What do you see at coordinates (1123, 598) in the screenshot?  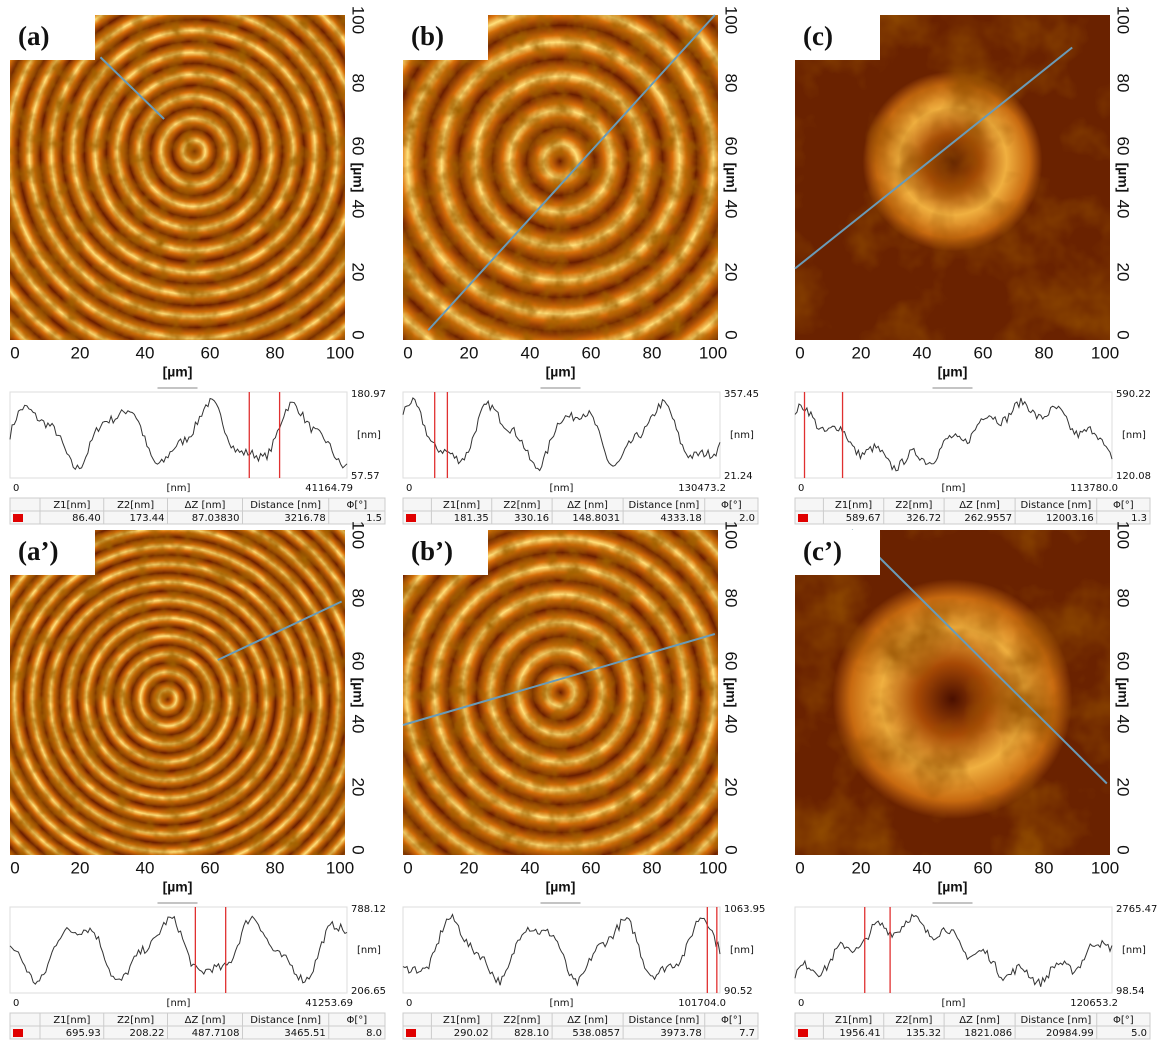 I see `y-tick-label: 80` at bounding box center [1123, 598].